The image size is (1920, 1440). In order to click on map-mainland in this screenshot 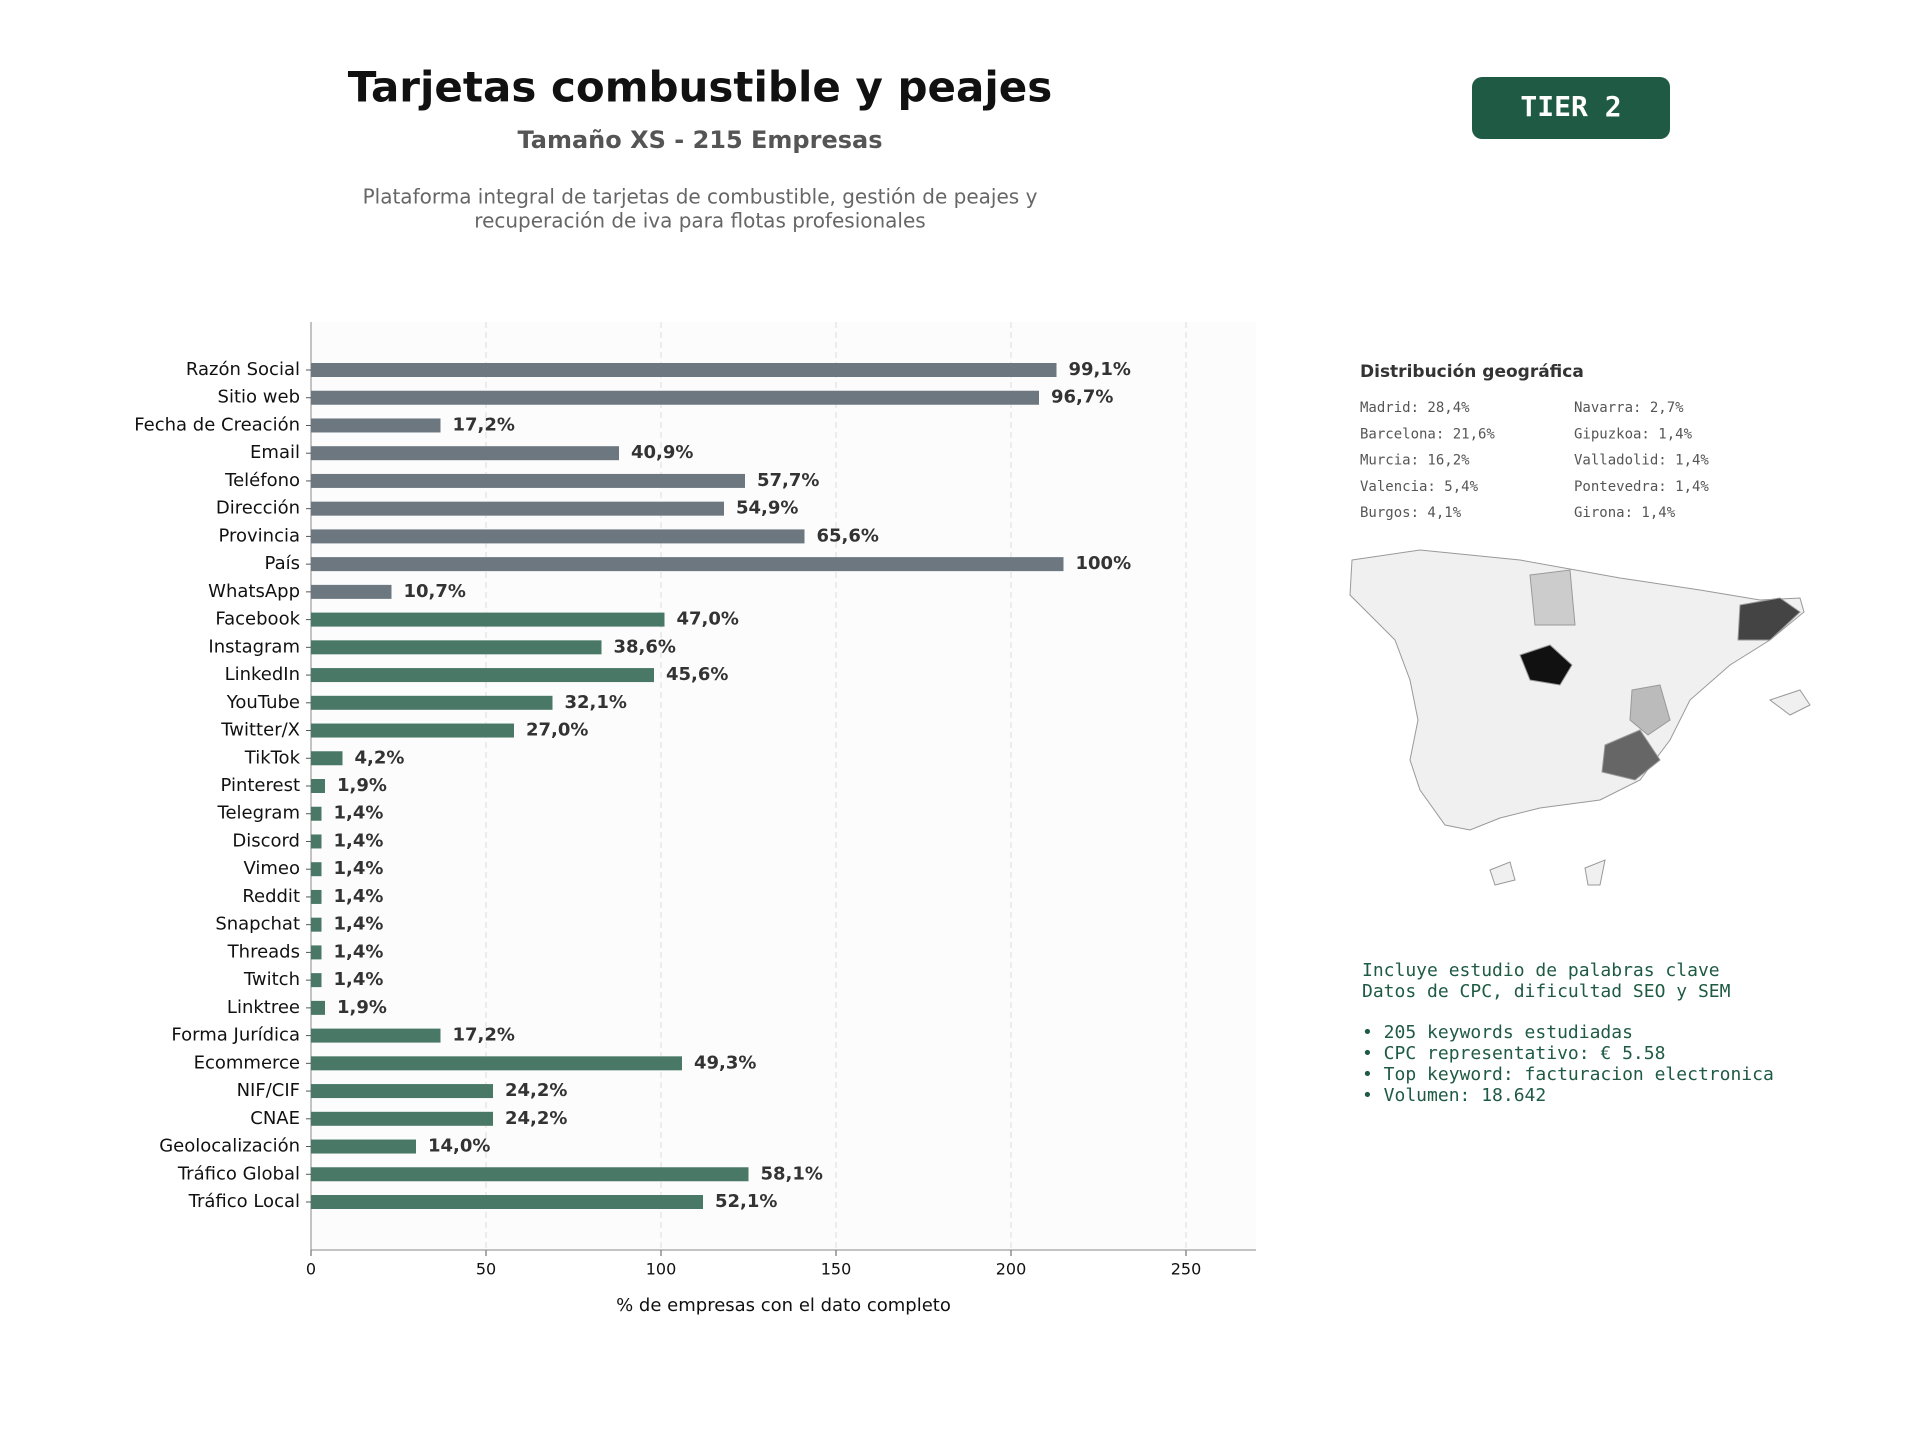, I will do `click(1577, 690)`.